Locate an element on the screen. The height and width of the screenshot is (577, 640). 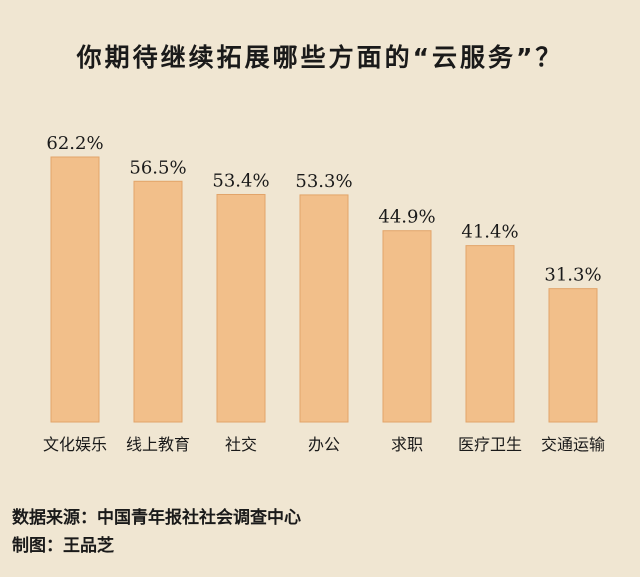
category-label: 文化娱乐 is located at coordinates (75, 444).